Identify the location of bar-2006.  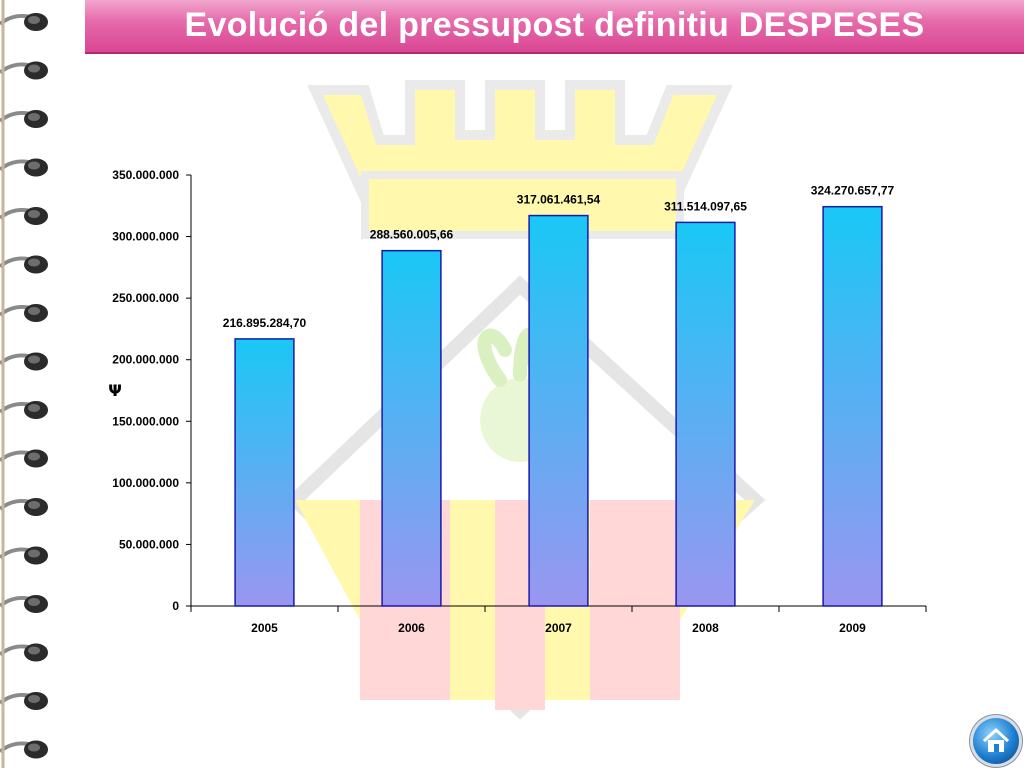
(411, 428).